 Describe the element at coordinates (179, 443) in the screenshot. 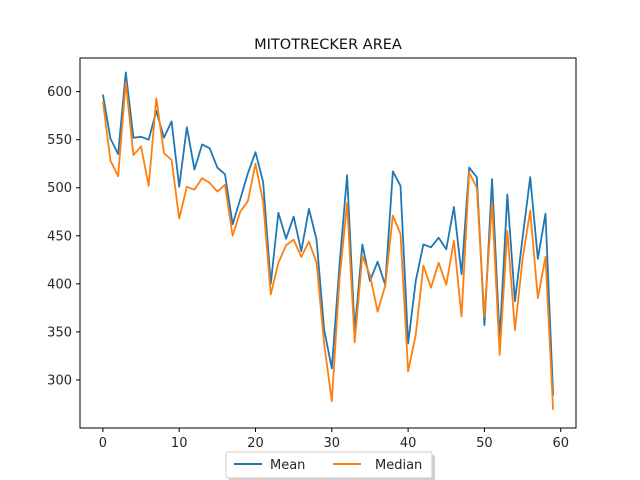

I see `x-tick-label: 10` at that location.